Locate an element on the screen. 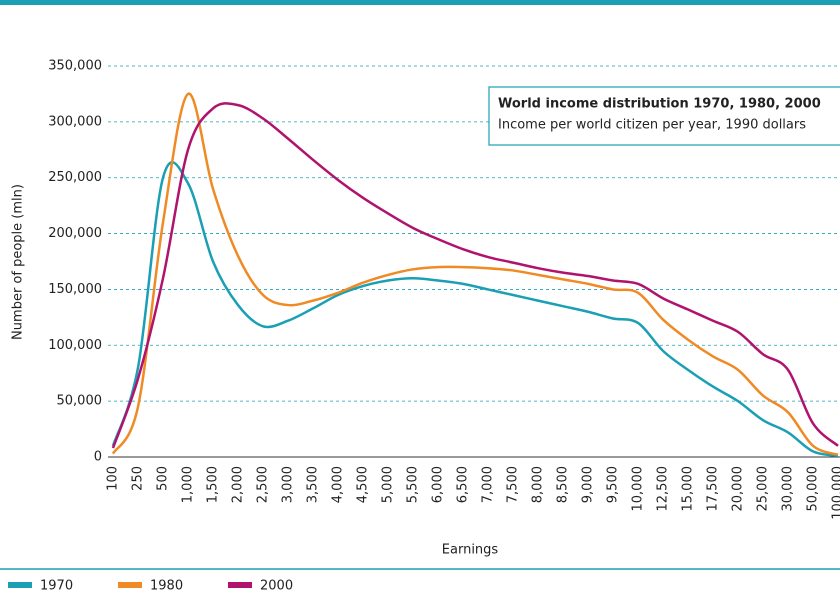 The width and height of the screenshot is (840, 601). x-tick-label: 10,000 is located at coordinates (638, 489).